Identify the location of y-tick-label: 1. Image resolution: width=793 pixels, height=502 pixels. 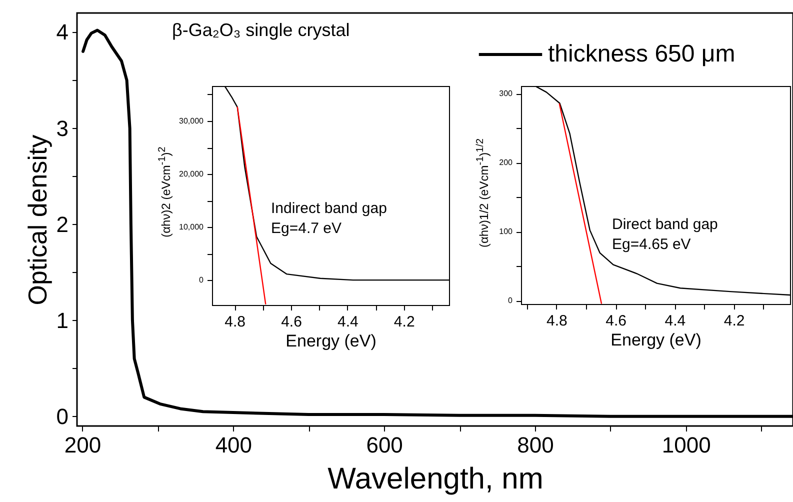
(62, 320).